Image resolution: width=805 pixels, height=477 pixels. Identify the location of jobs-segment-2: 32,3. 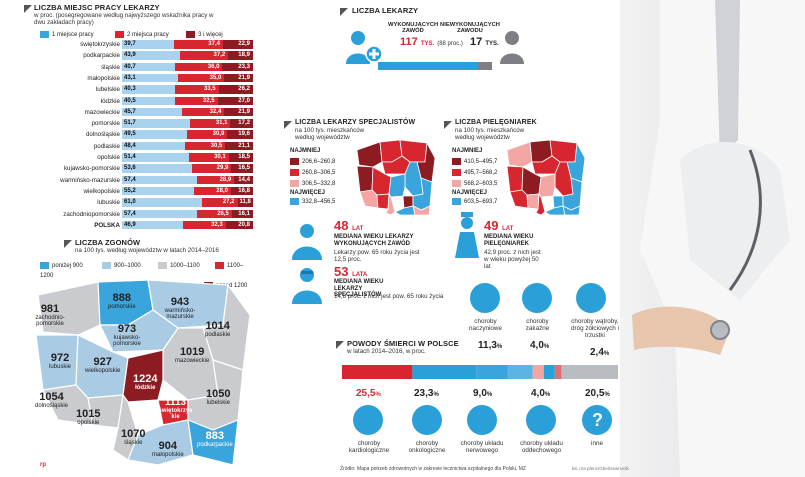
(204, 225).